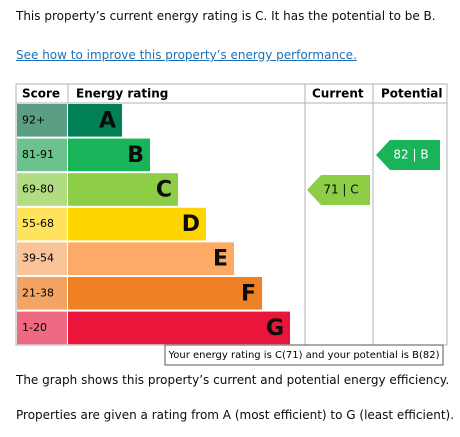 The width and height of the screenshot is (460, 437). Describe the element at coordinates (275, 328) in the screenshot. I see `band-letter: G` at that location.